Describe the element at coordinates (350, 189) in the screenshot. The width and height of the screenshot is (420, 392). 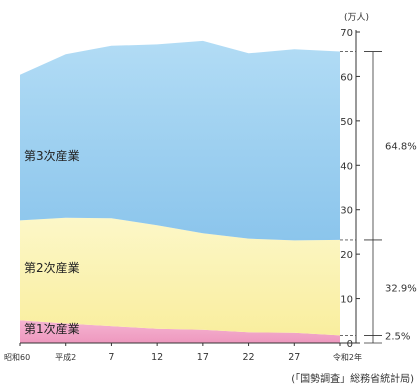
I see `y-axis: 0 10 20 30 40 50 60 70` at that location.